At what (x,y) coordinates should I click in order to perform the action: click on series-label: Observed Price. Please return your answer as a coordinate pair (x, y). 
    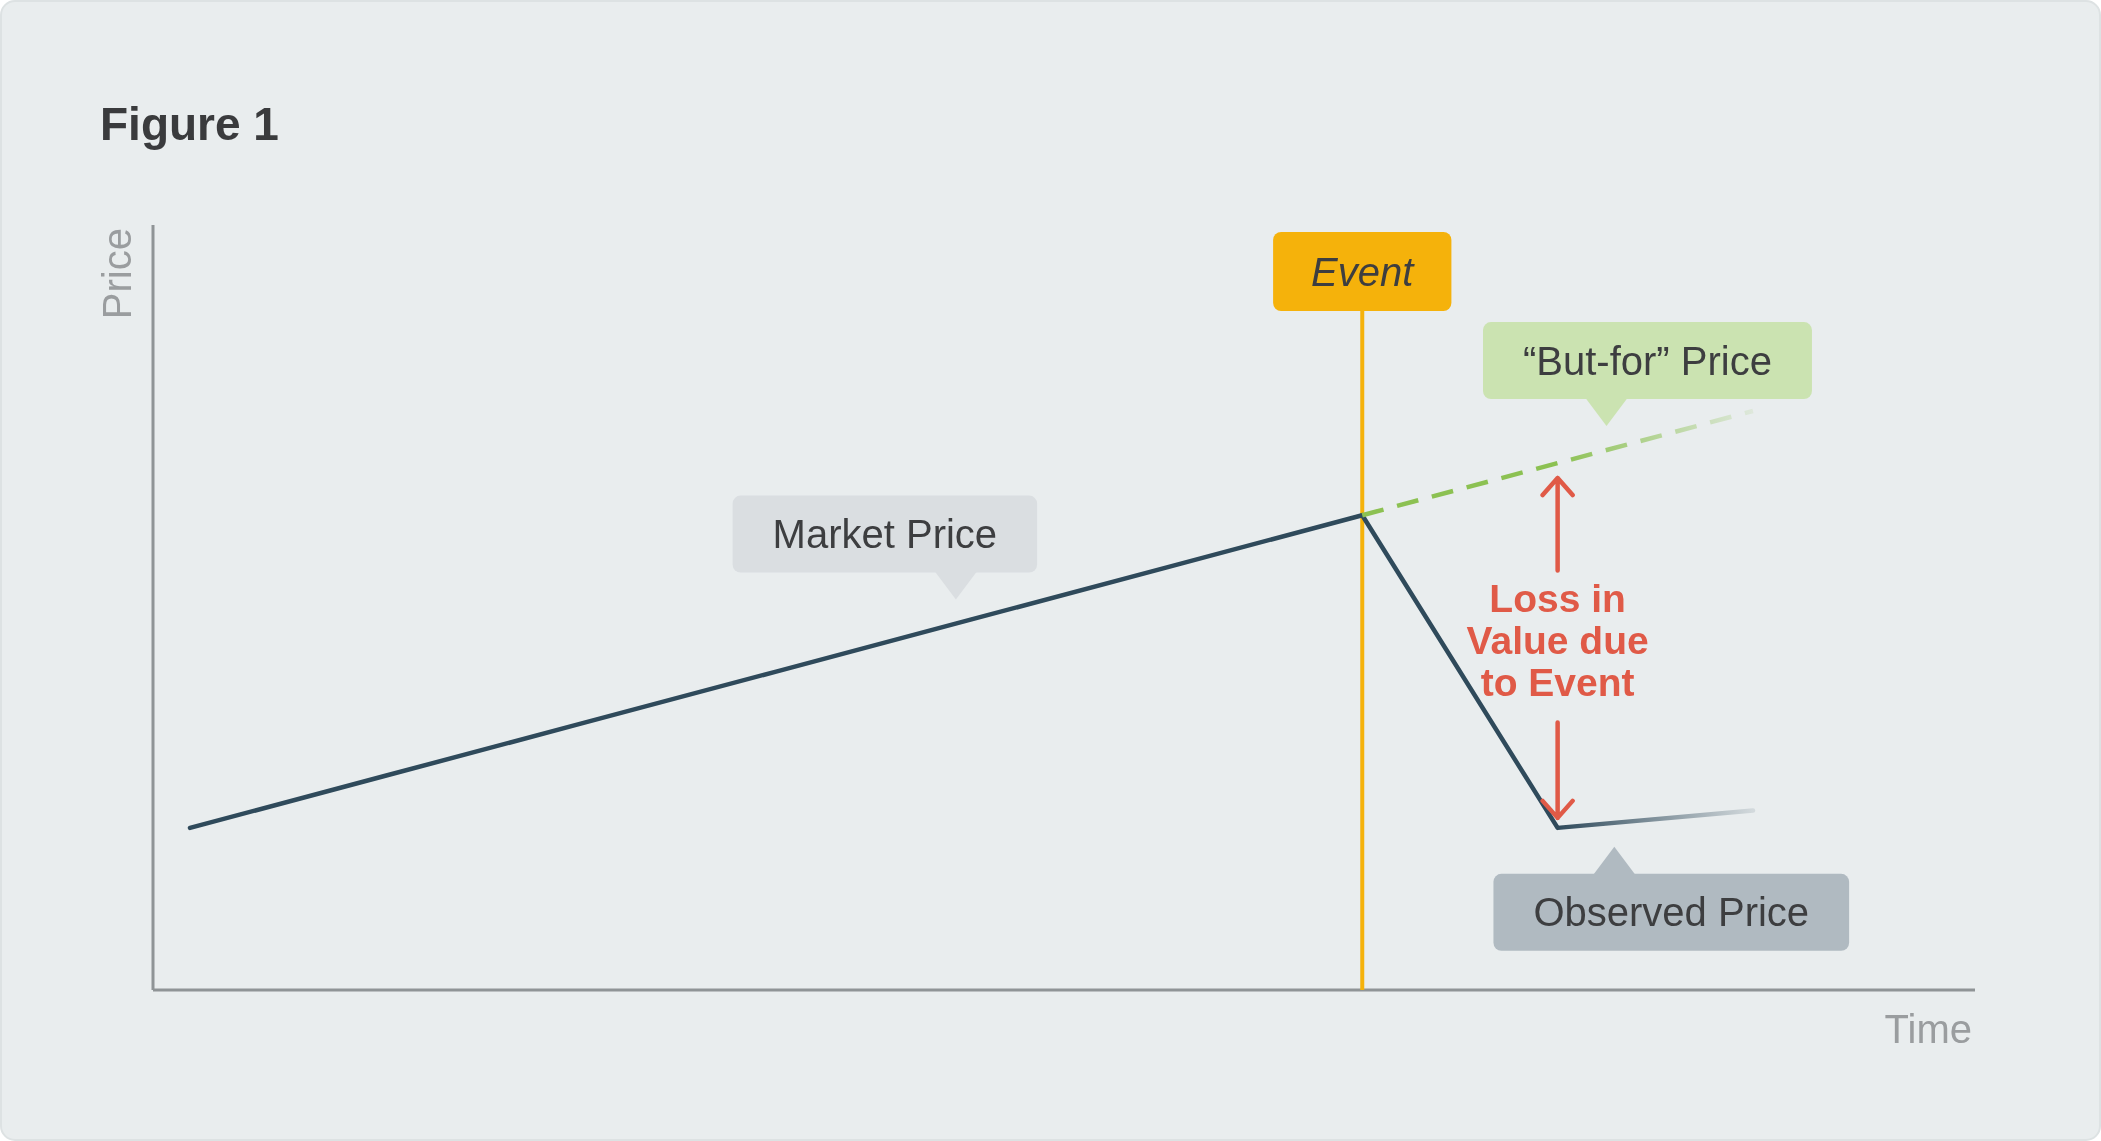
    Looking at the image, I should click on (1671, 912).